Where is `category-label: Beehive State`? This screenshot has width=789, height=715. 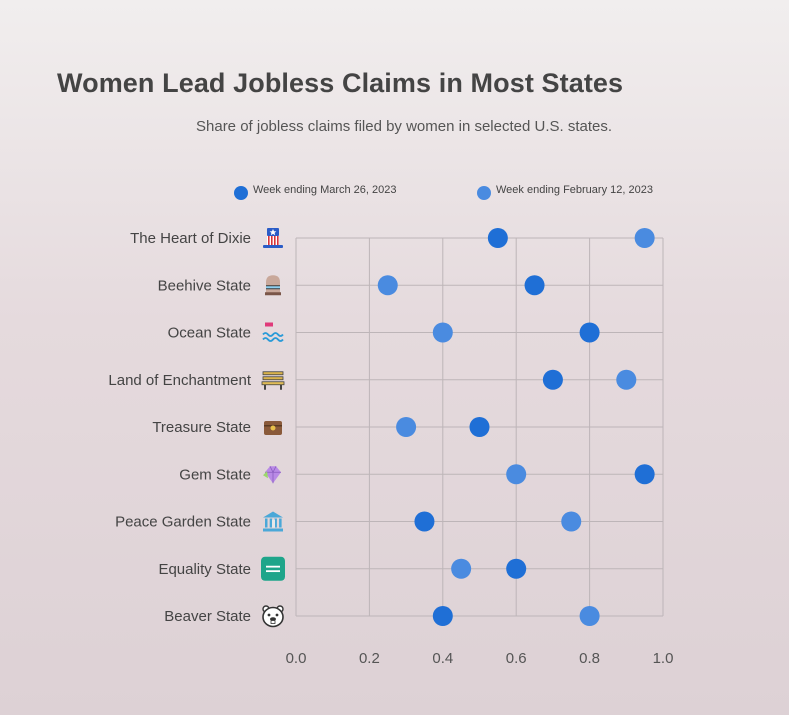 category-label: Beehive State is located at coordinates (204, 285).